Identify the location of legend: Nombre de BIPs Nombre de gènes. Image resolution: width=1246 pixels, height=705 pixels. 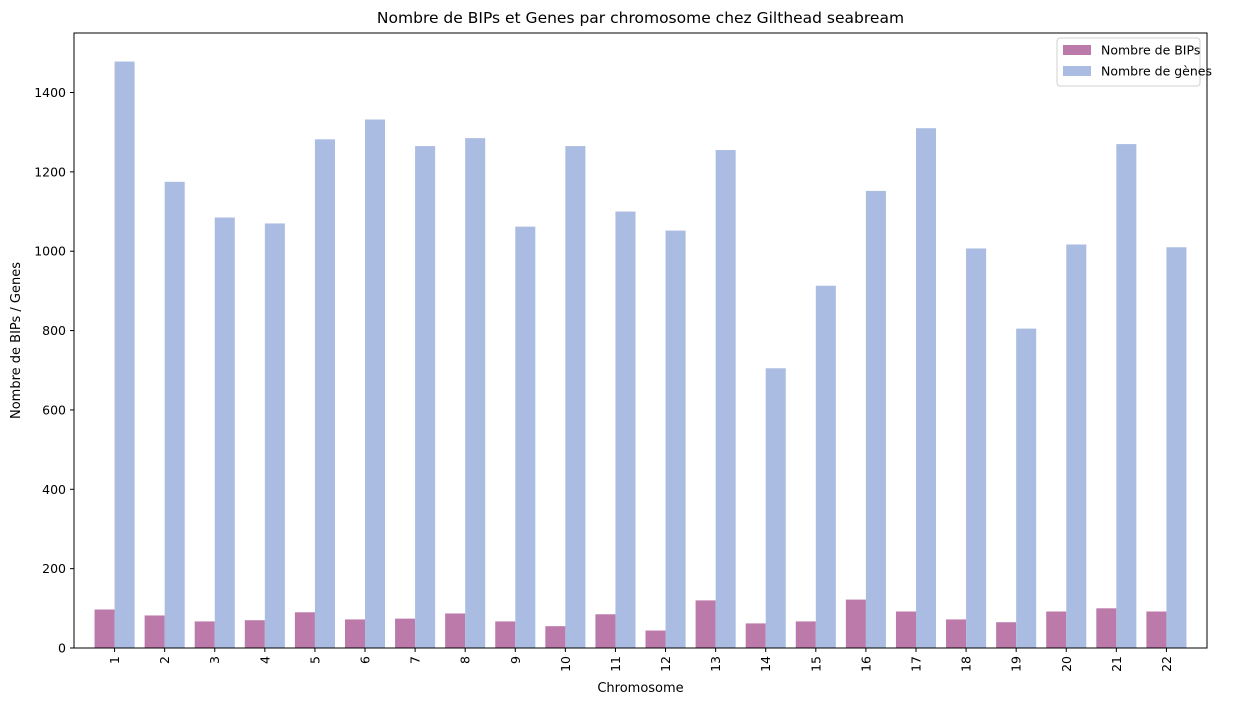
(1134, 62).